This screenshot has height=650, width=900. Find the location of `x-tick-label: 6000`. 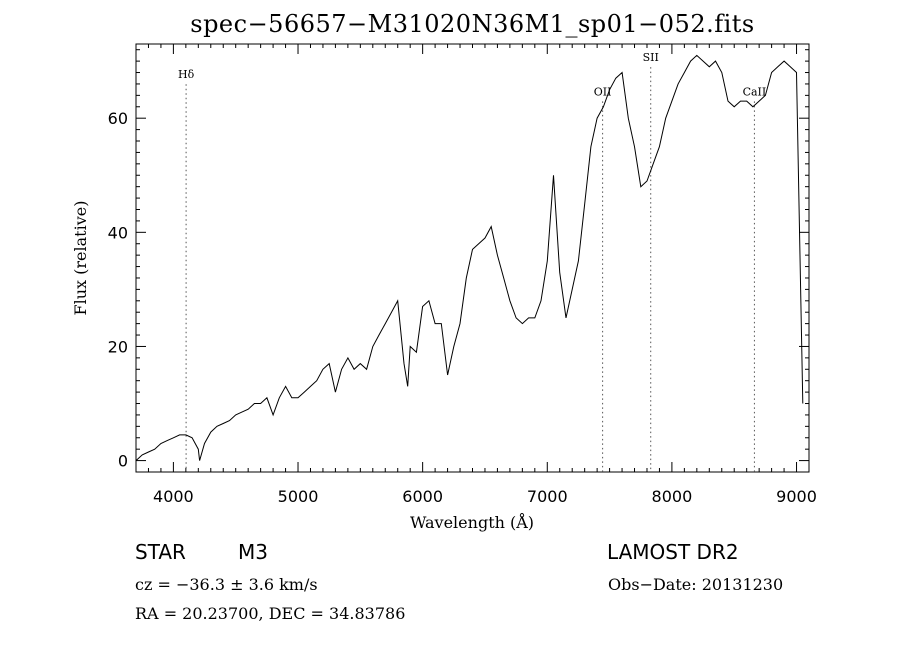

x-tick-label: 6000 is located at coordinates (422, 496).